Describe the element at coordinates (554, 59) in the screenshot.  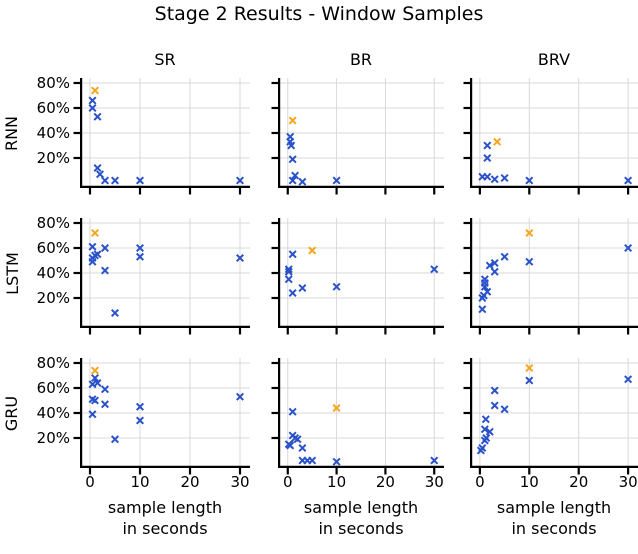
I see `column-header-brv: BRV` at that location.